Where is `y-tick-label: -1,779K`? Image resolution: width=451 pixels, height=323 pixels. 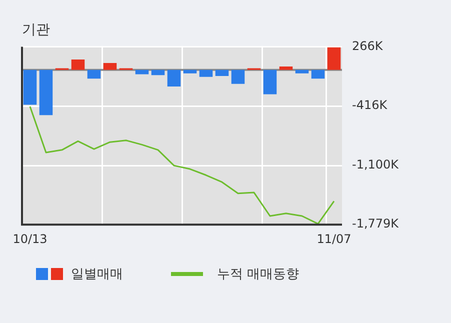 y-tick-label: -1,779K is located at coordinates (376, 223).